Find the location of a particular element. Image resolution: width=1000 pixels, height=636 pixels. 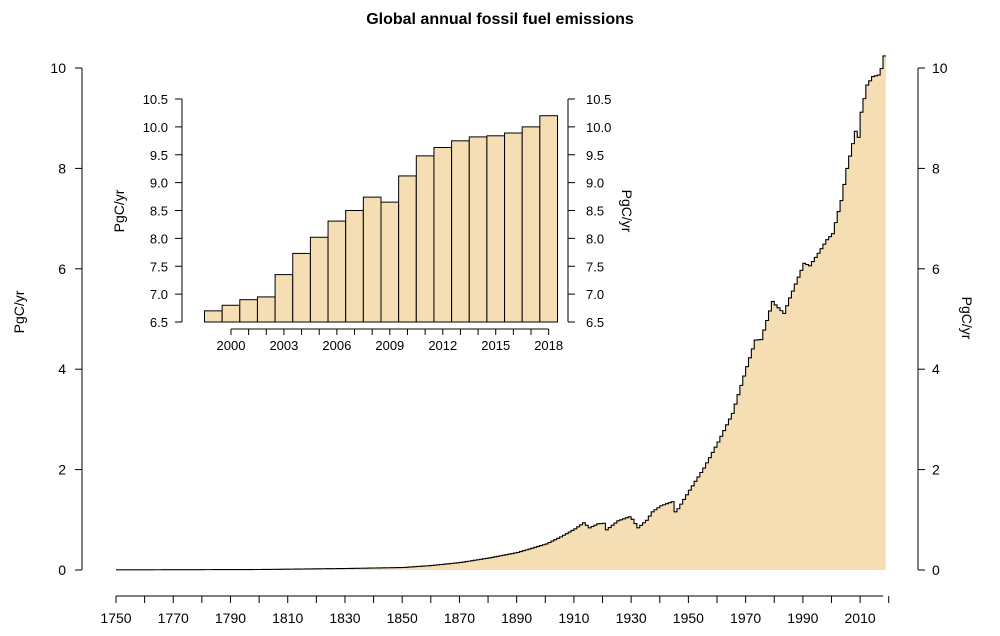

y-tick-label-left: 2 is located at coordinates (62, 470).